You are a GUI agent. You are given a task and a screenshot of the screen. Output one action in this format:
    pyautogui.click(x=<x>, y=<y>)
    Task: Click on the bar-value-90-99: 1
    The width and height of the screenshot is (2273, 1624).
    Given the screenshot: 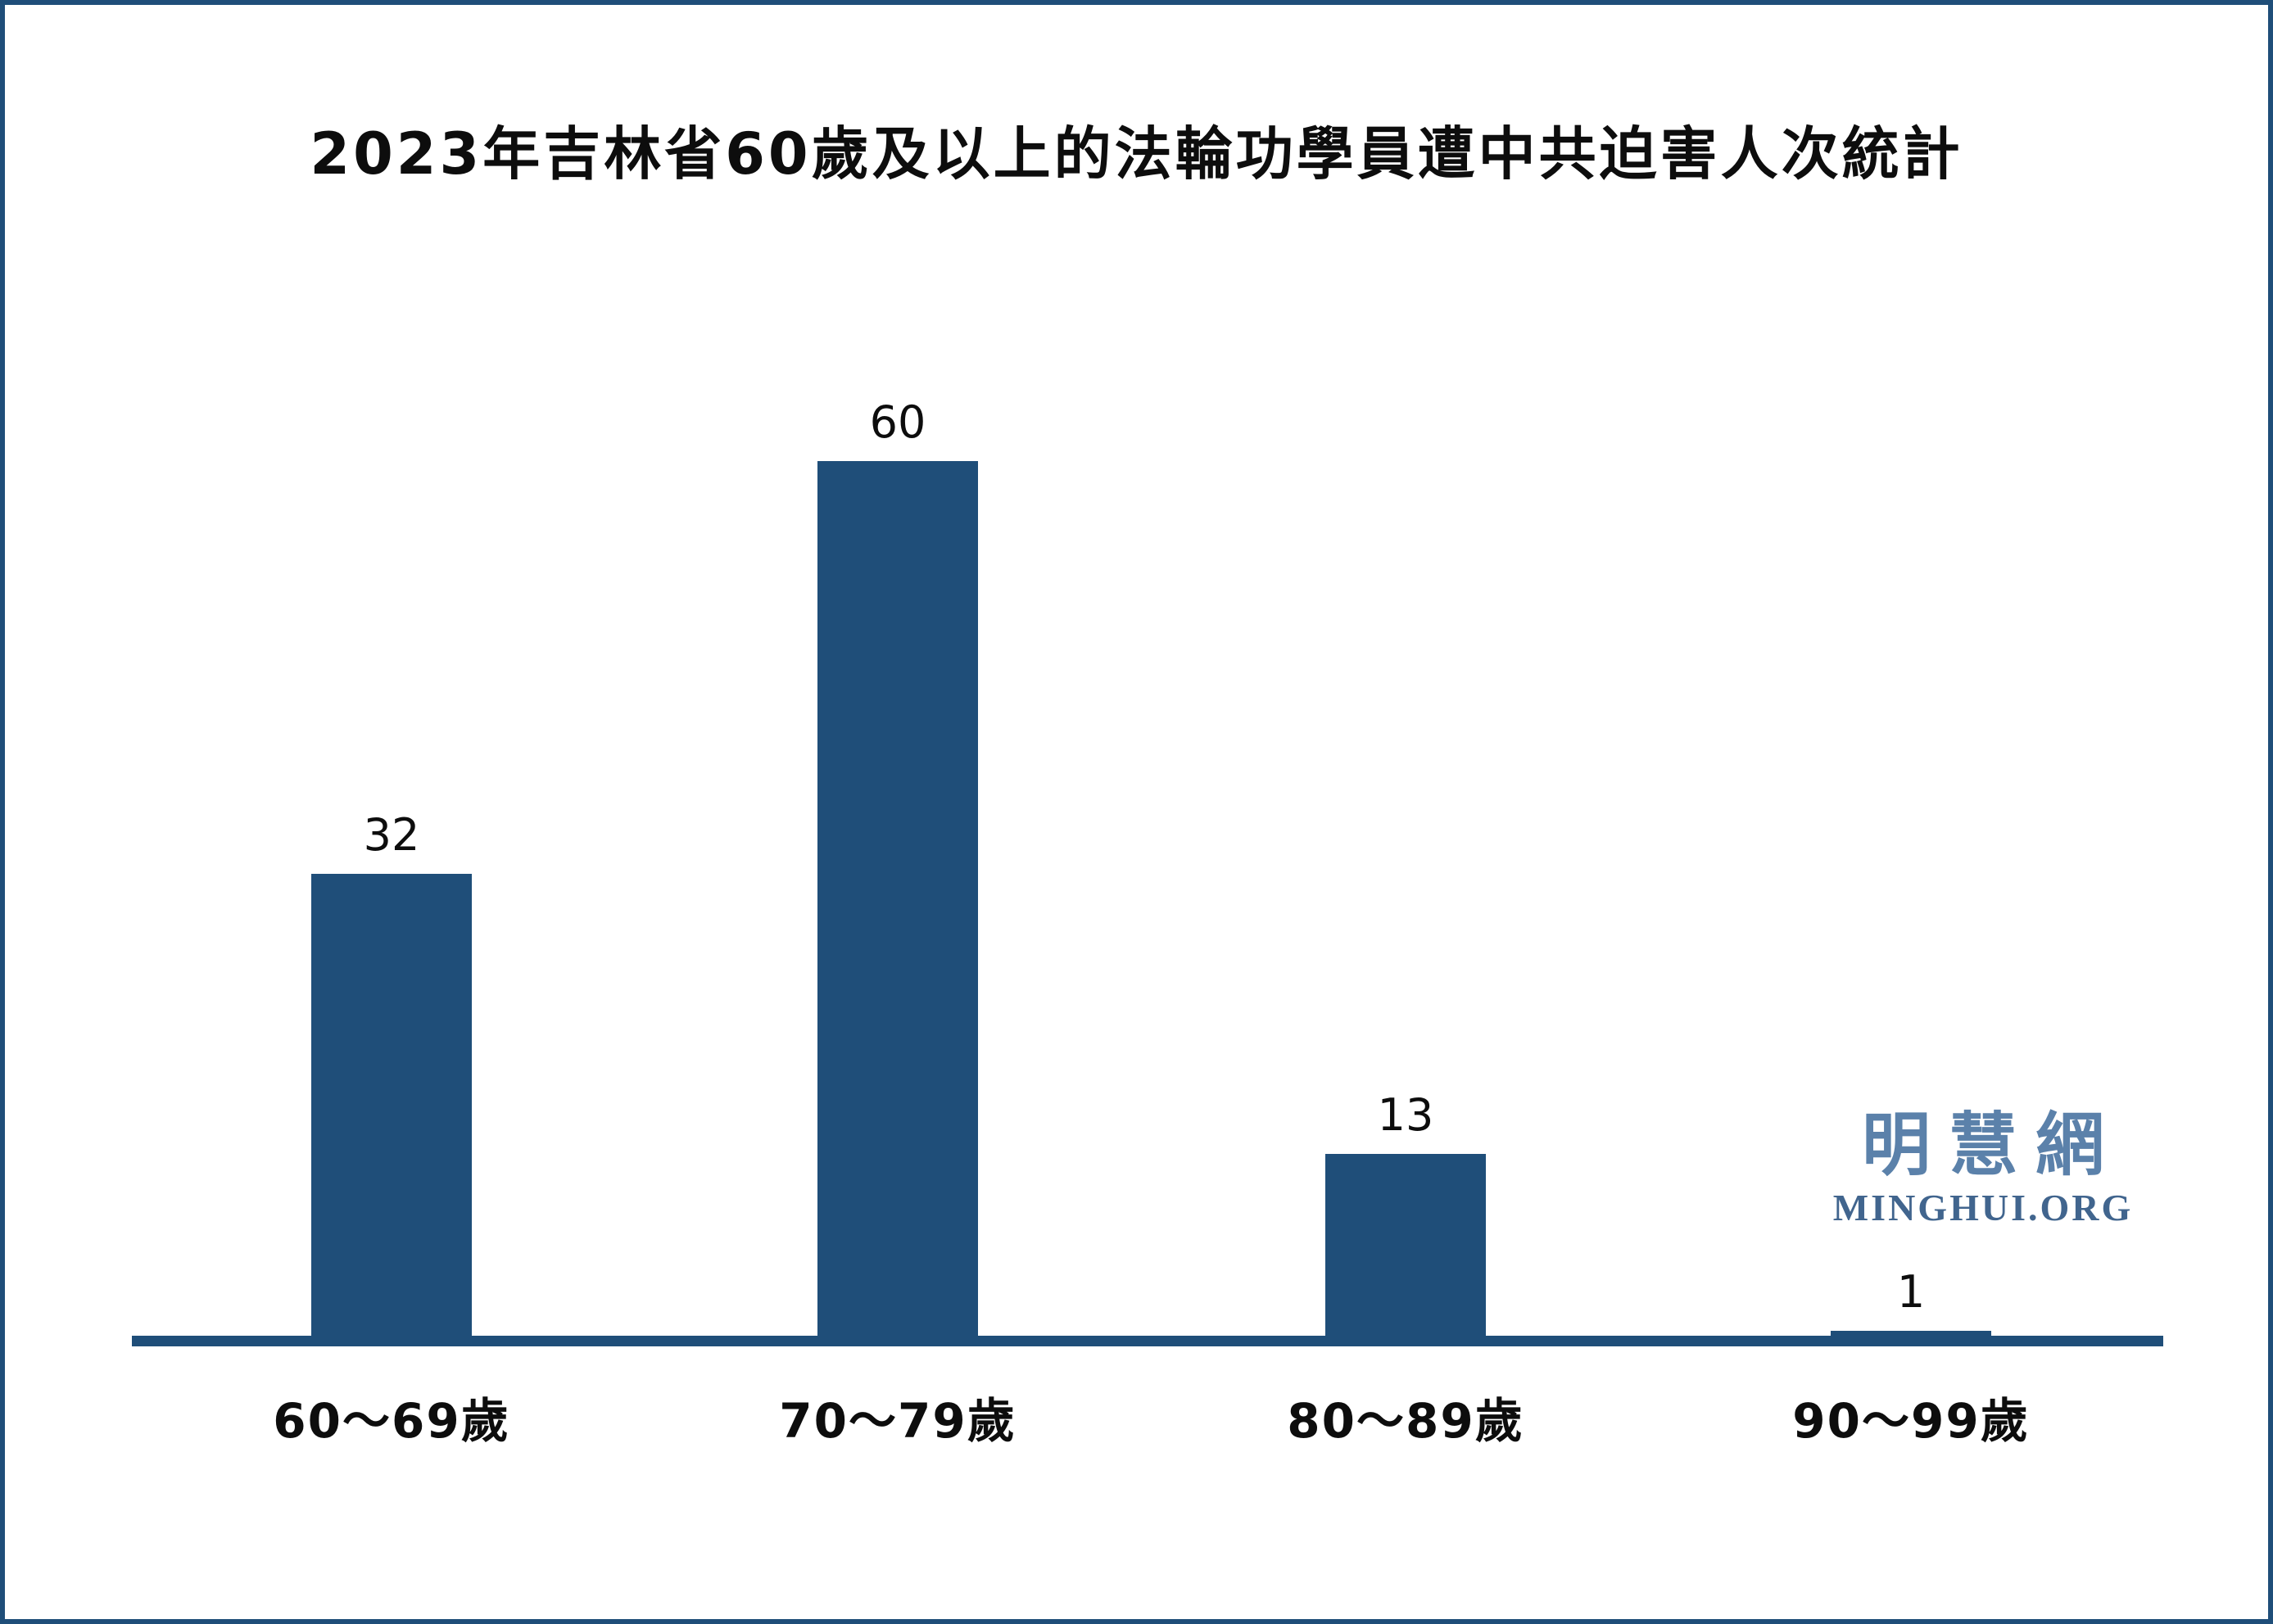 What is the action you would take?
    pyautogui.click(x=1911, y=1292)
    